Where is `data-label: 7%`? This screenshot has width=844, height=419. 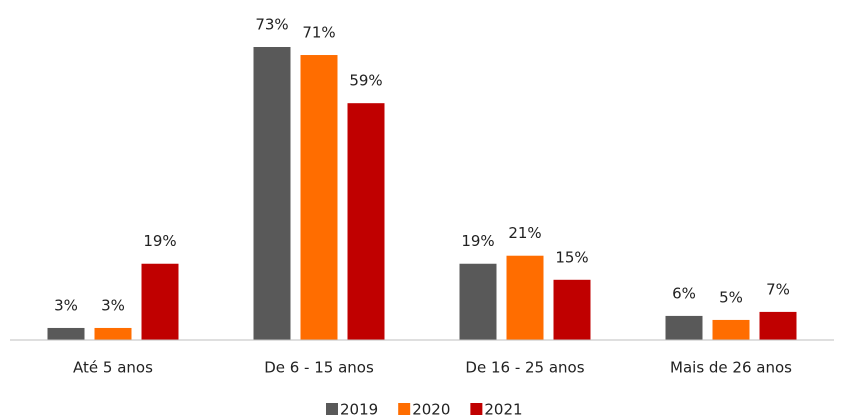
data-label: 7% is located at coordinates (778, 289).